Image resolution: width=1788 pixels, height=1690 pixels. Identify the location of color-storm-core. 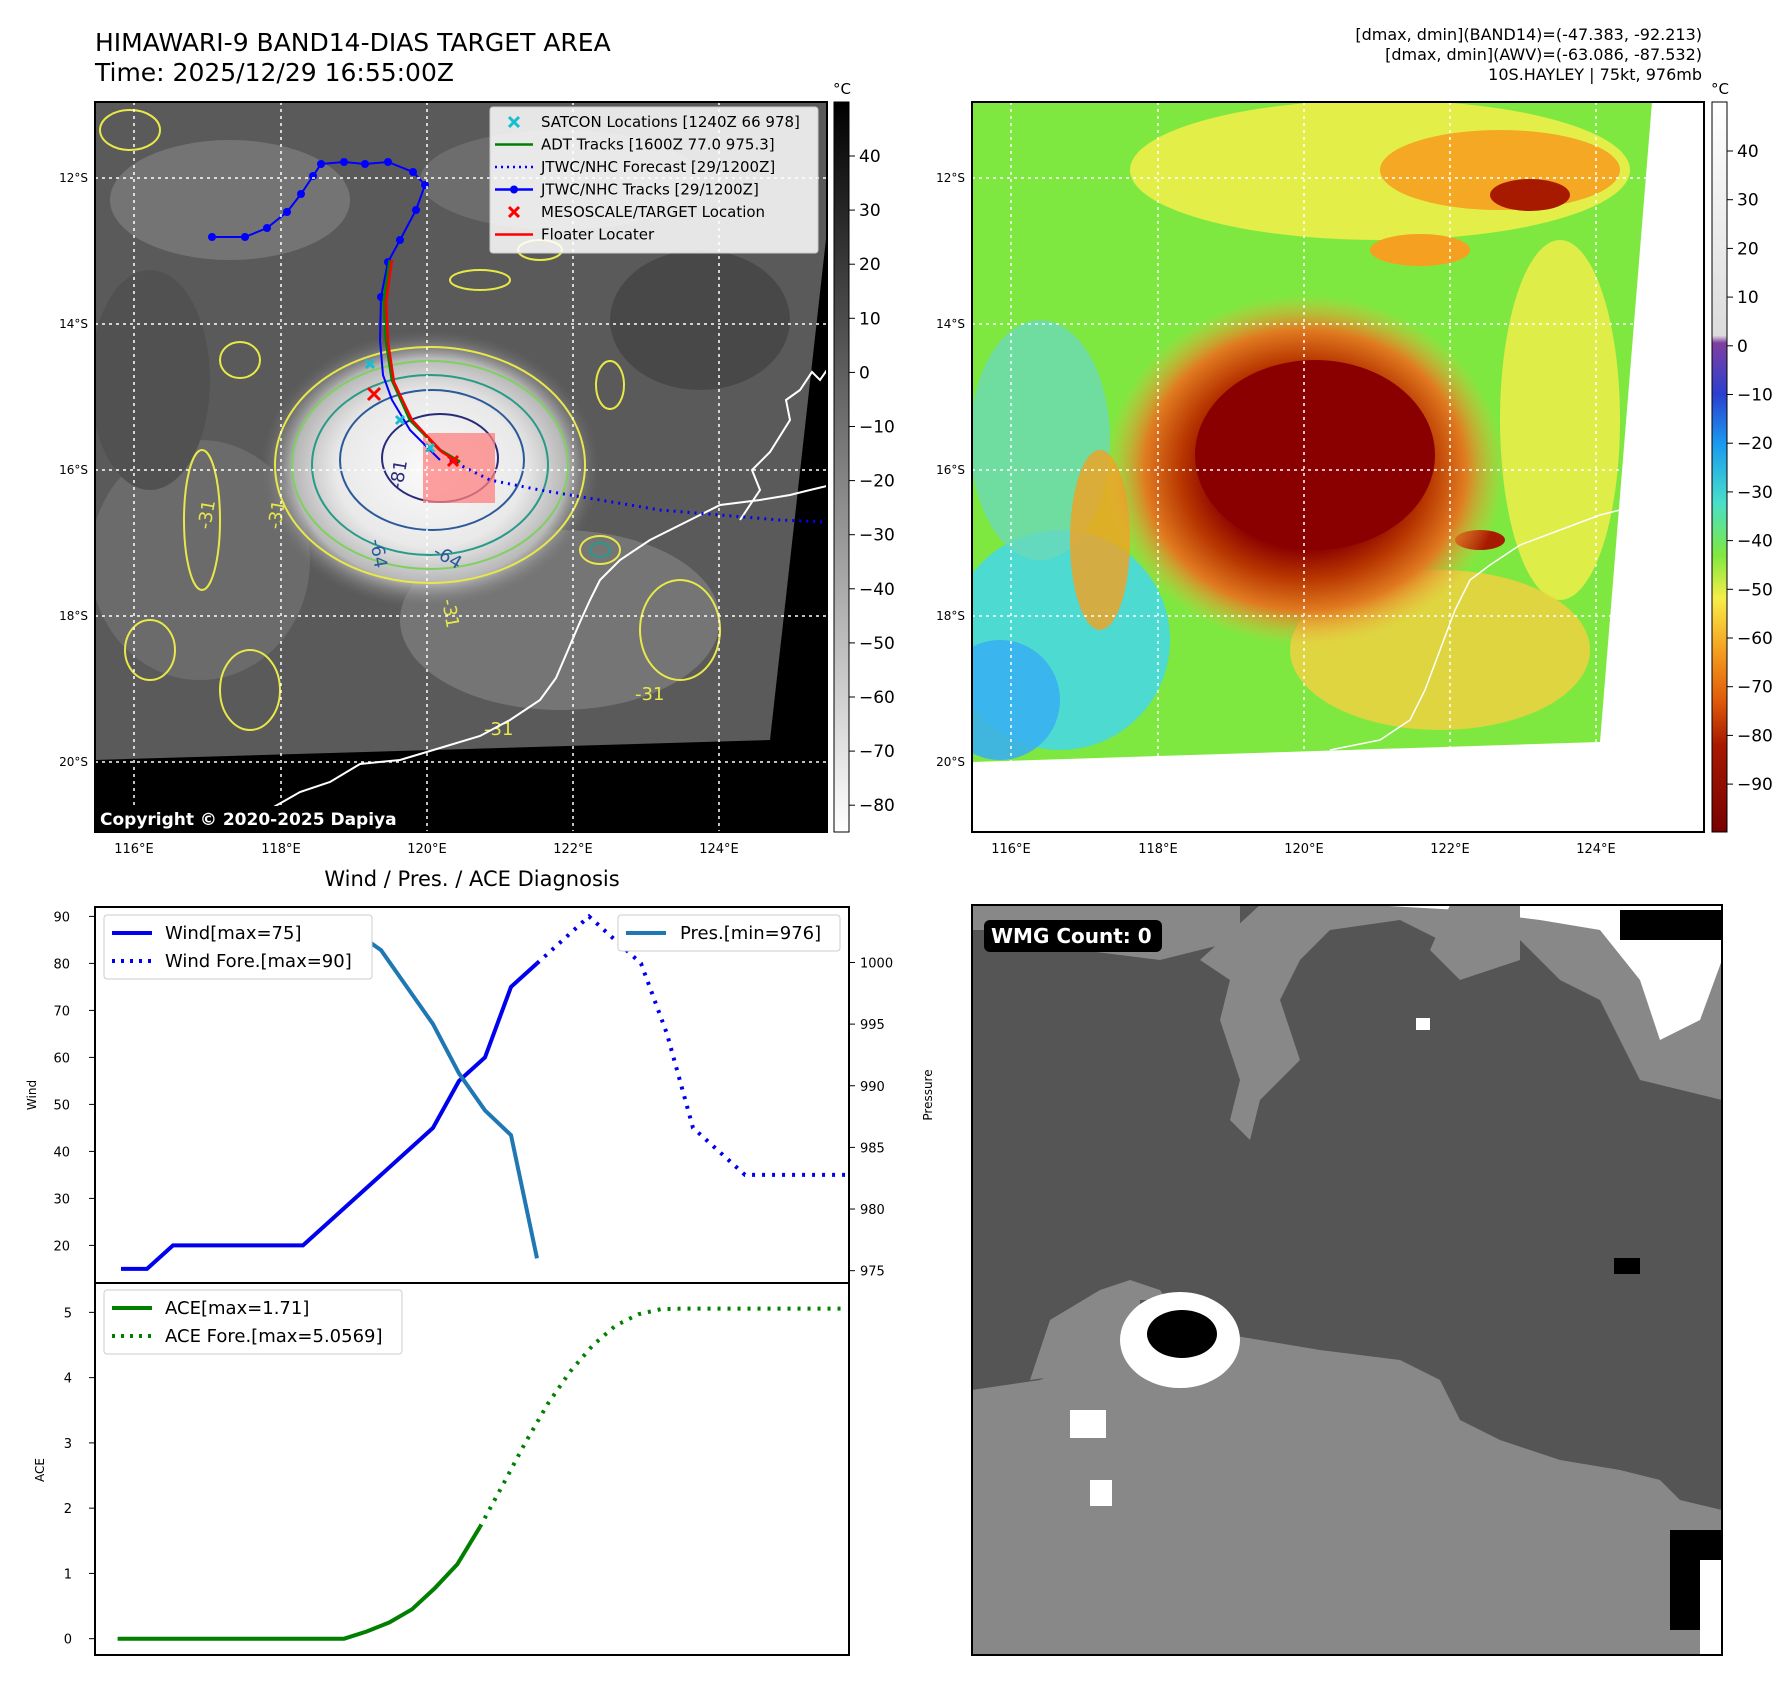
(1315, 455).